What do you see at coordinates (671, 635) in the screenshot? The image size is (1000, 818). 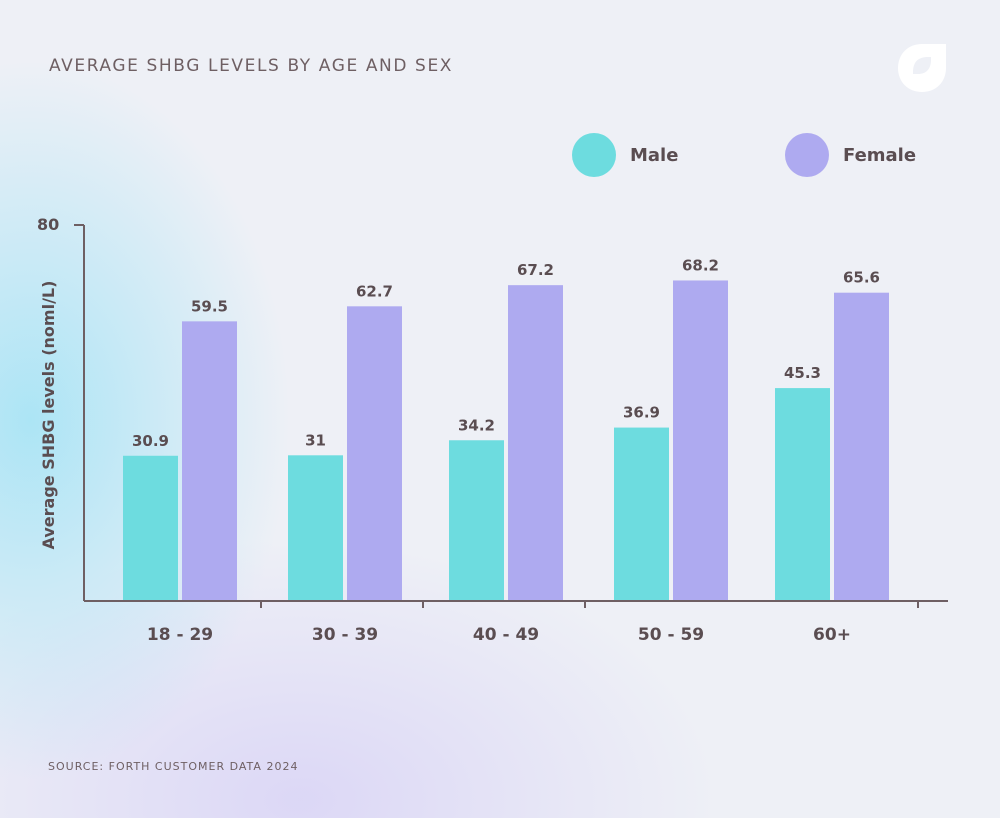 I see `x-tick-label-4: 50 - 59` at bounding box center [671, 635].